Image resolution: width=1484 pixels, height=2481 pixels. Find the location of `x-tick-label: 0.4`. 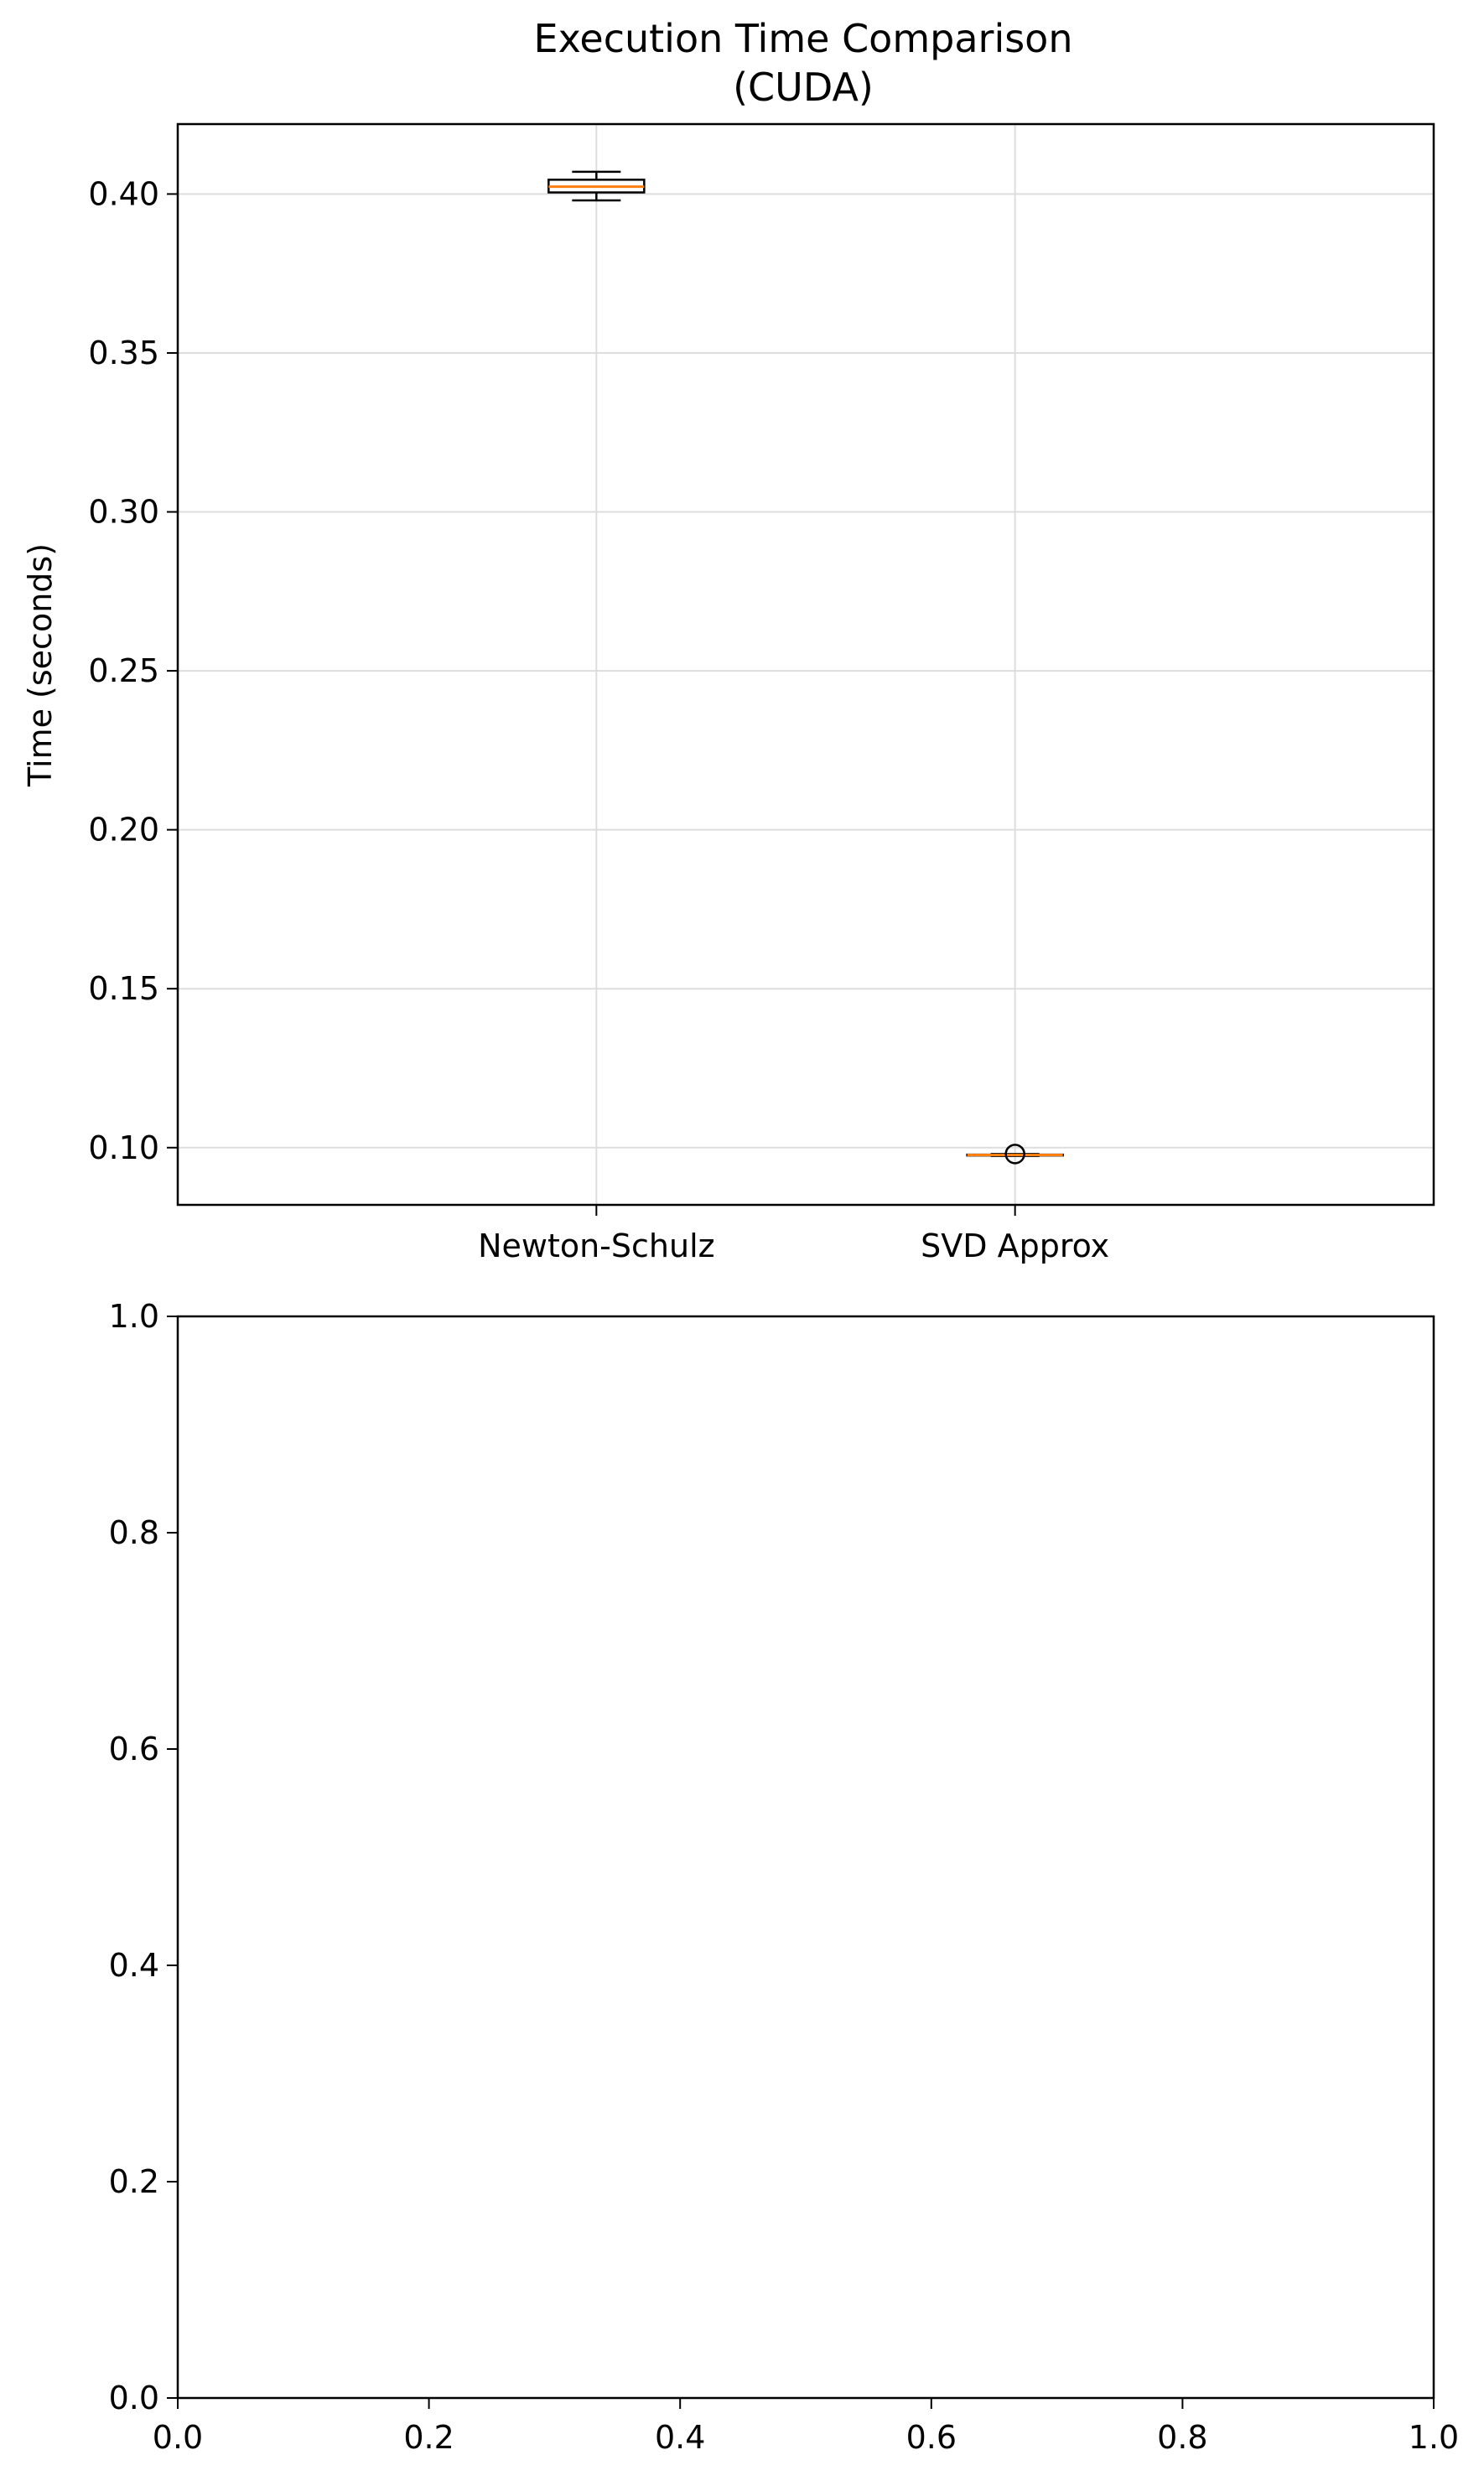

x-tick-label: 0.4 is located at coordinates (680, 2437).